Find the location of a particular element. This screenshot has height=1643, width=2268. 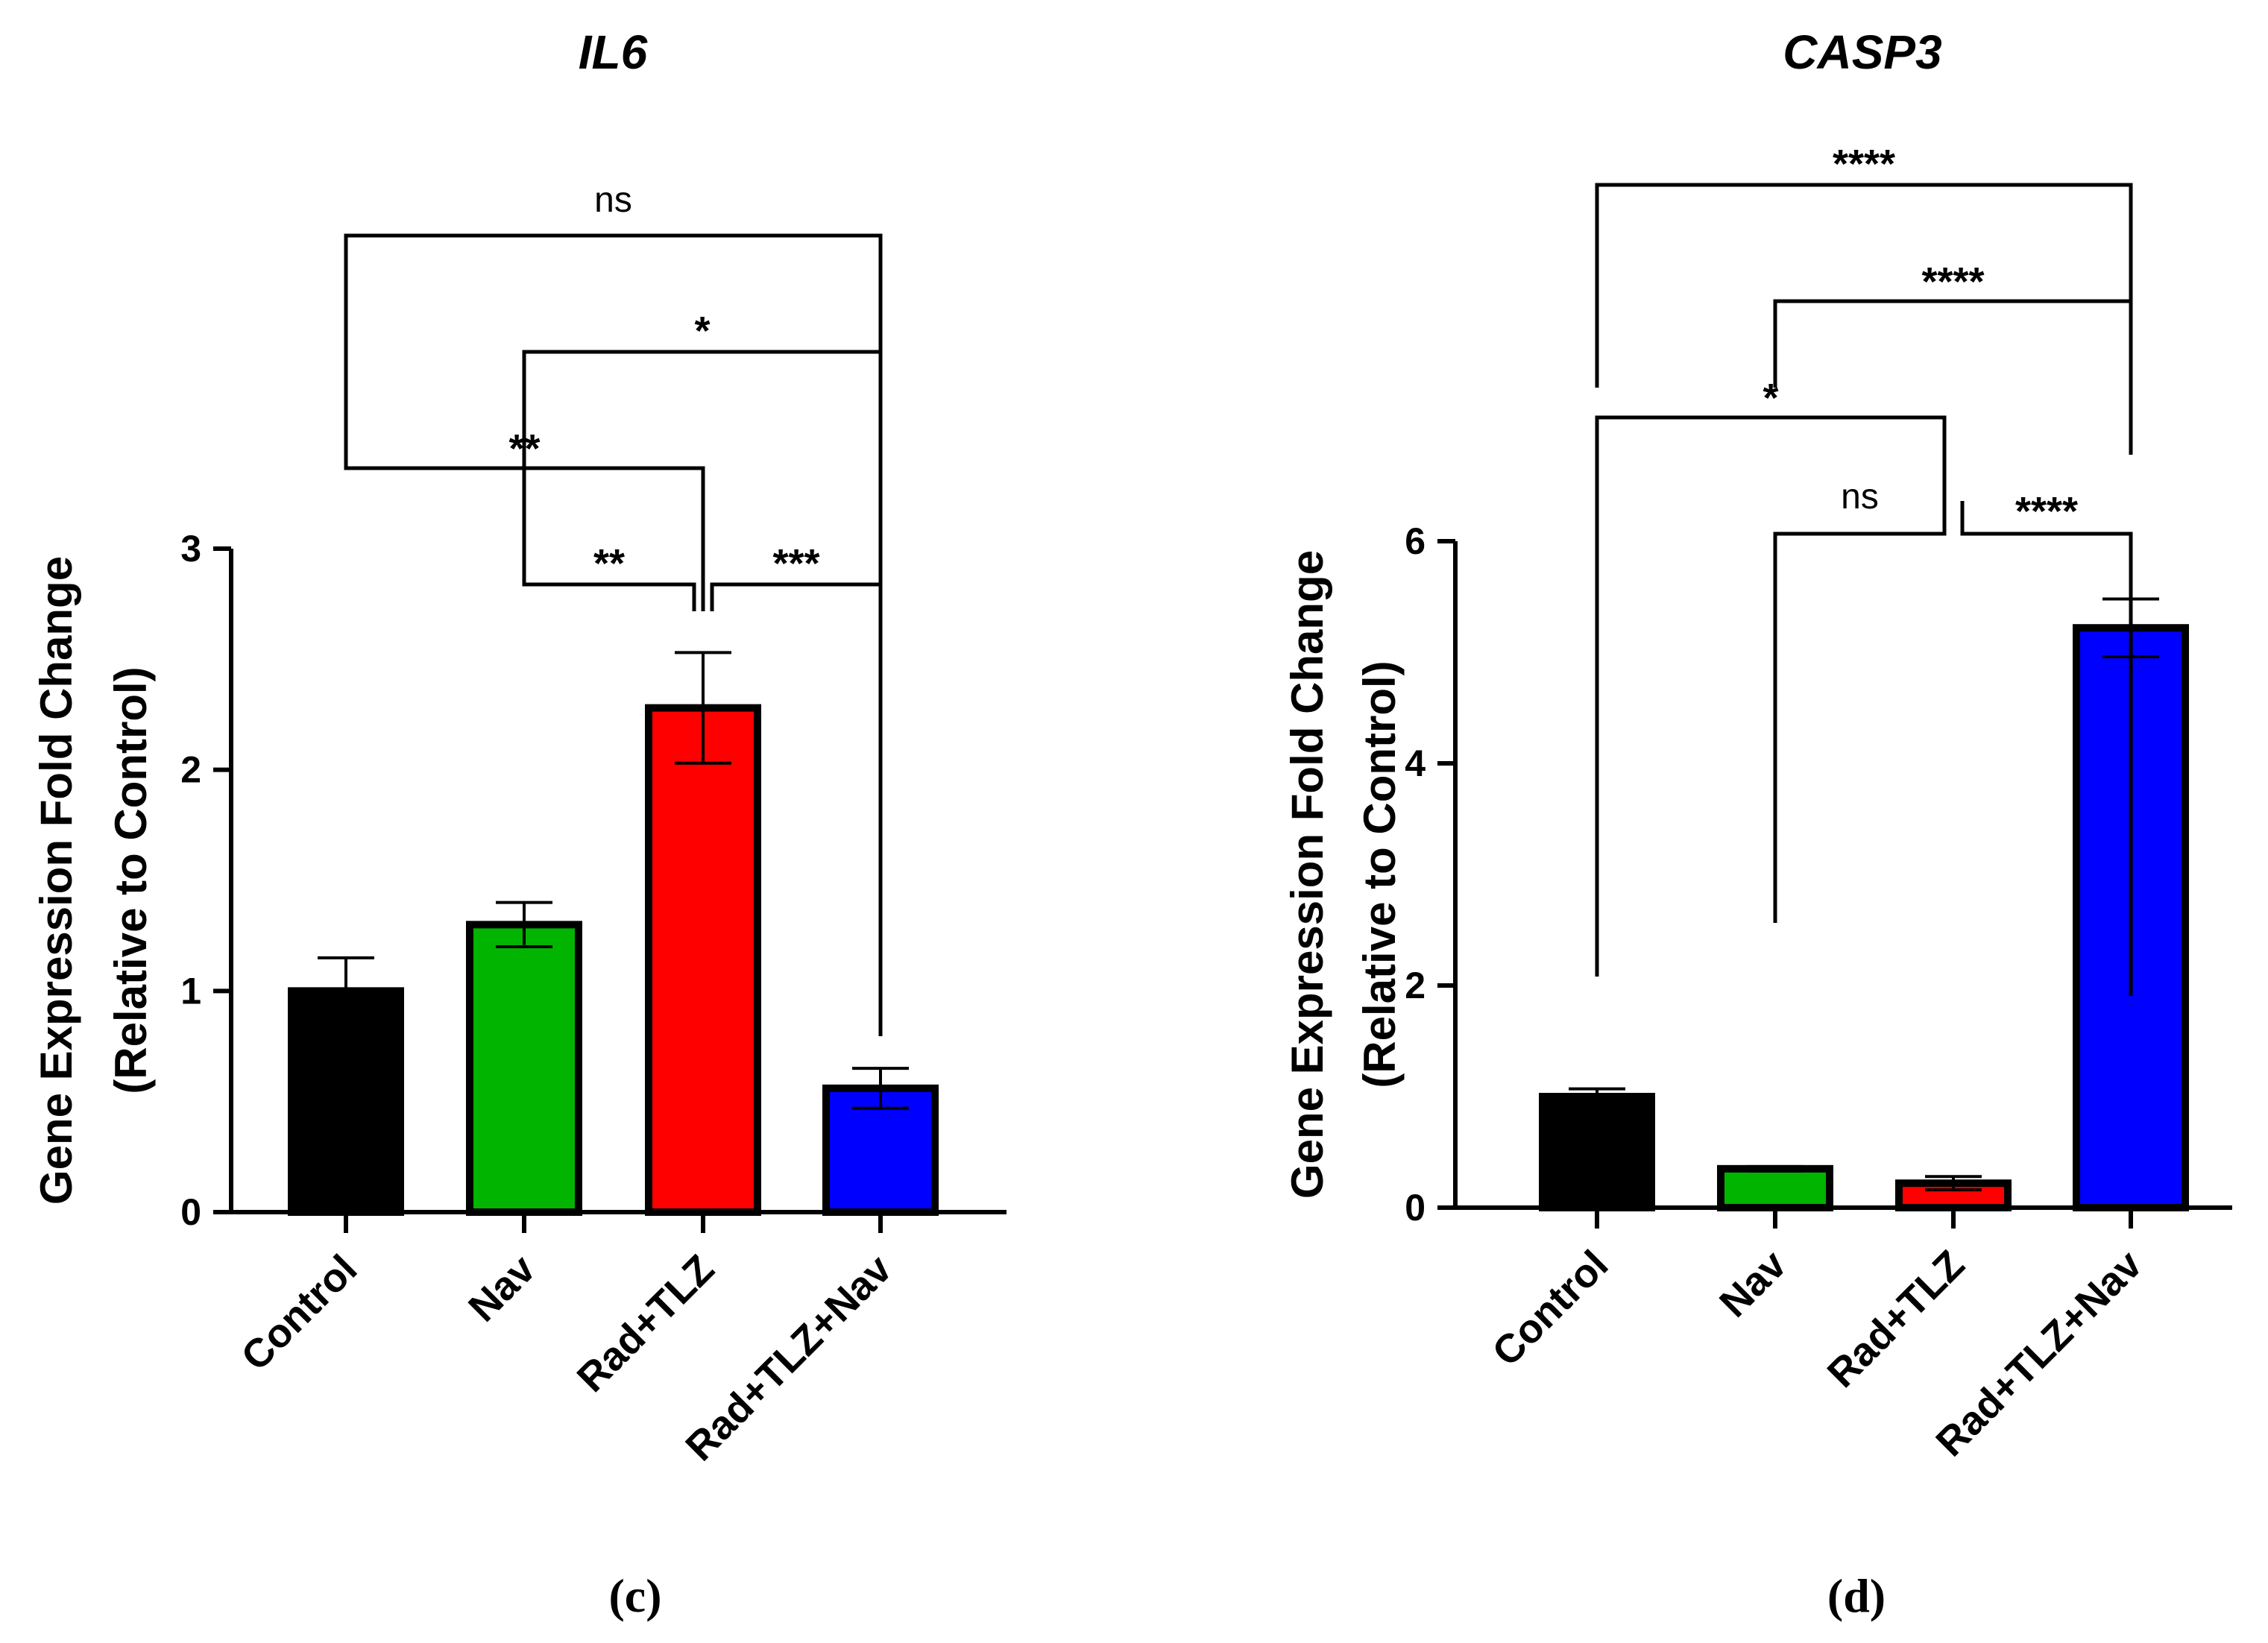

chart-title: IL6 is located at coordinates (613, 52).